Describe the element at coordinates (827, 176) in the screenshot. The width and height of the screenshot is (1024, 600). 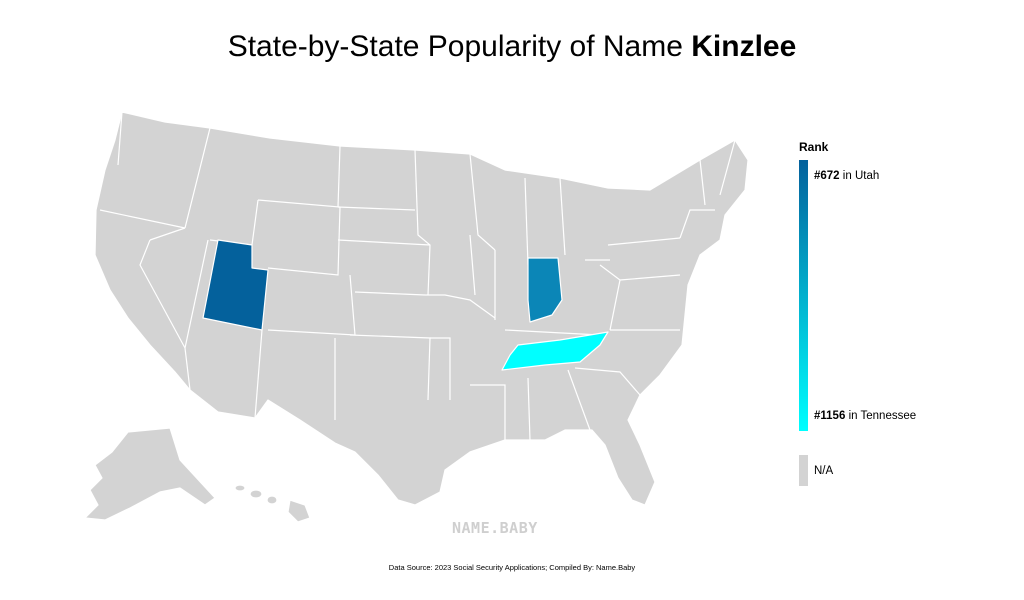
I see `legend-top-rank: #672` at that location.